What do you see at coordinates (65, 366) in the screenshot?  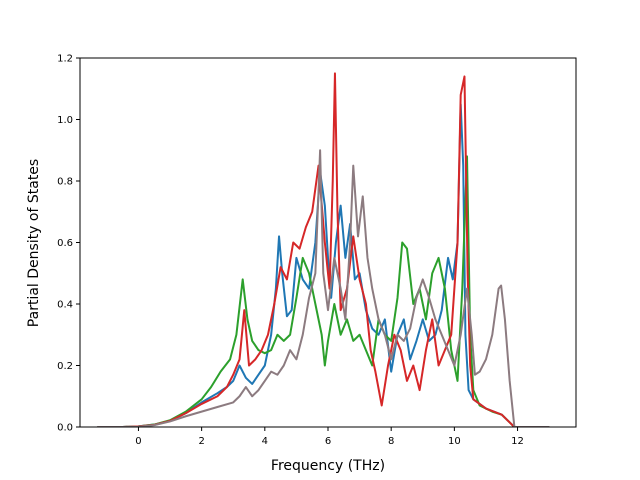 I see `y-tick-label: 0.2` at bounding box center [65, 366].